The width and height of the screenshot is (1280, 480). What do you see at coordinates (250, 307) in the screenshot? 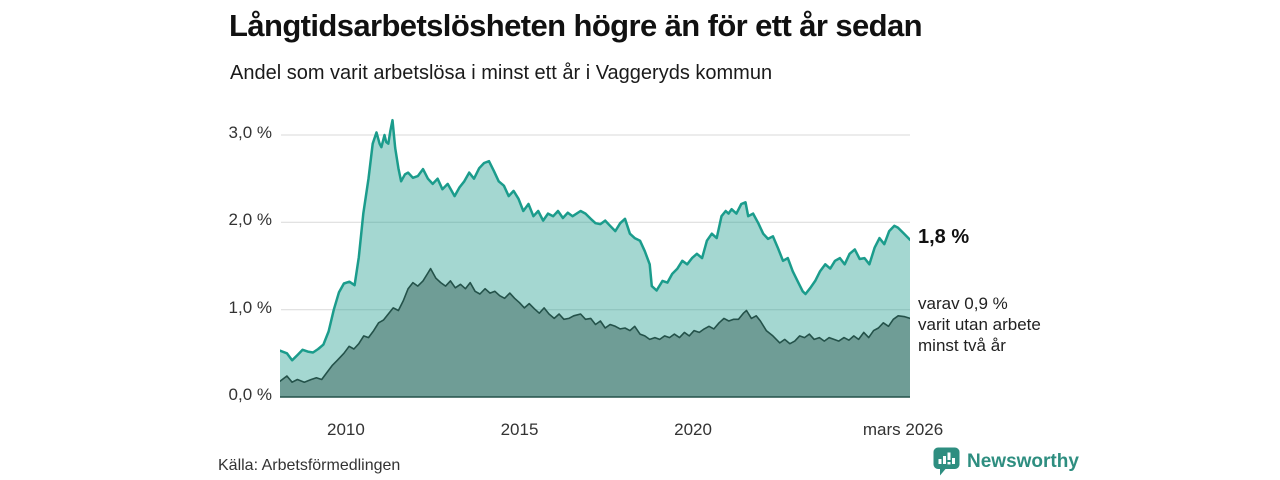
I see `y-tick-label: 1,0 %` at bounding box center [250, 307].